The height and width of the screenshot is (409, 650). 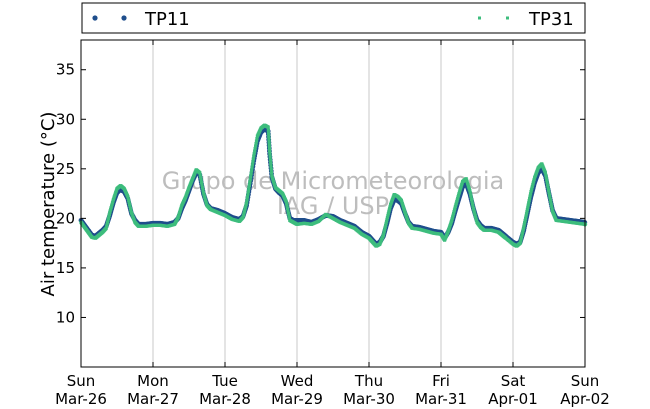 I want to click on x-tick-label-weekday: Tue, so click(x=224, y=381).